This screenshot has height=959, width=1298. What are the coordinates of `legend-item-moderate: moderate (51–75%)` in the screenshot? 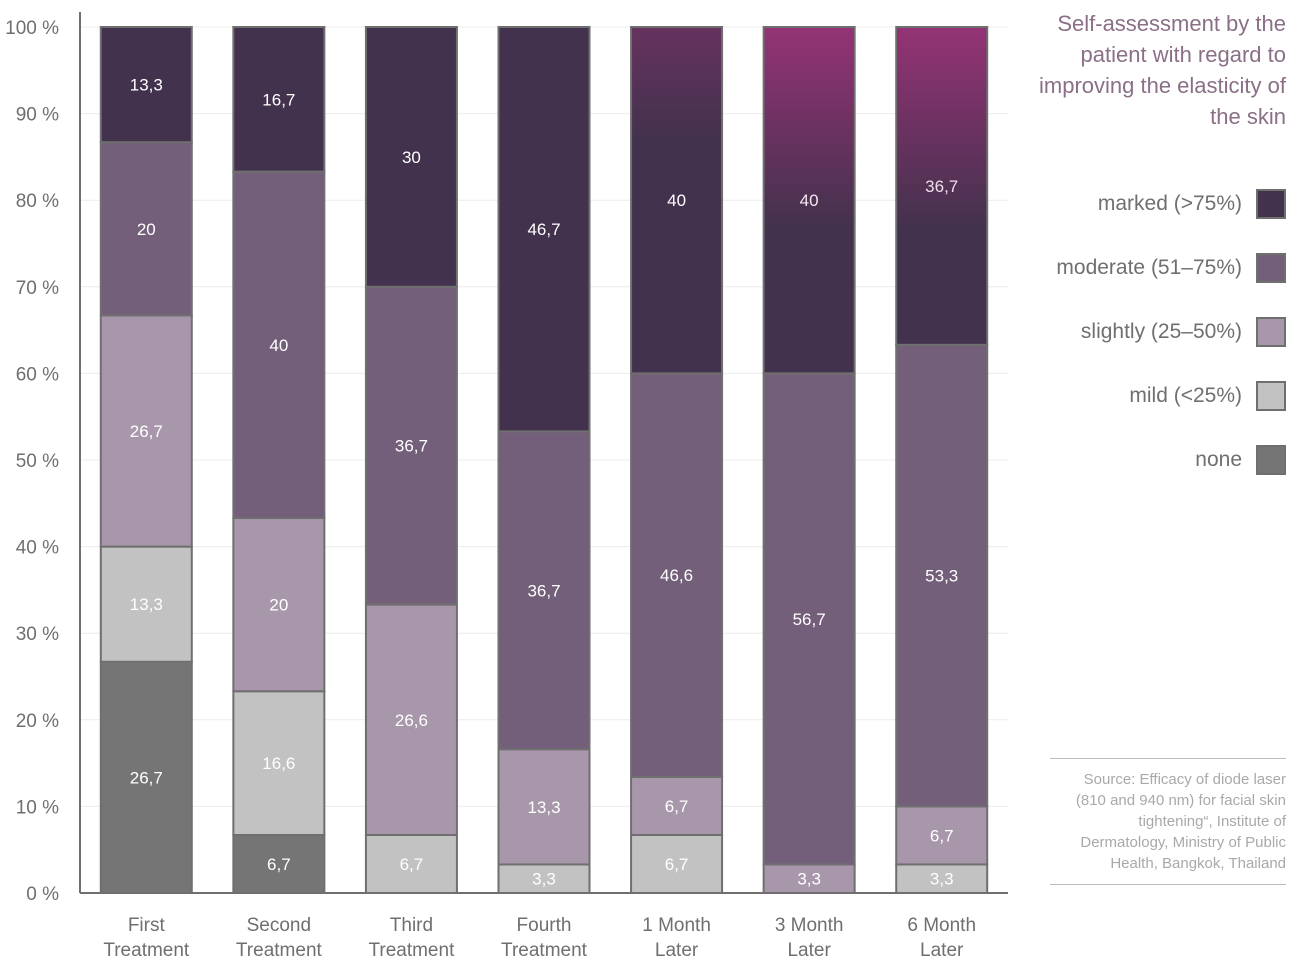 It's located at (1151, 268).